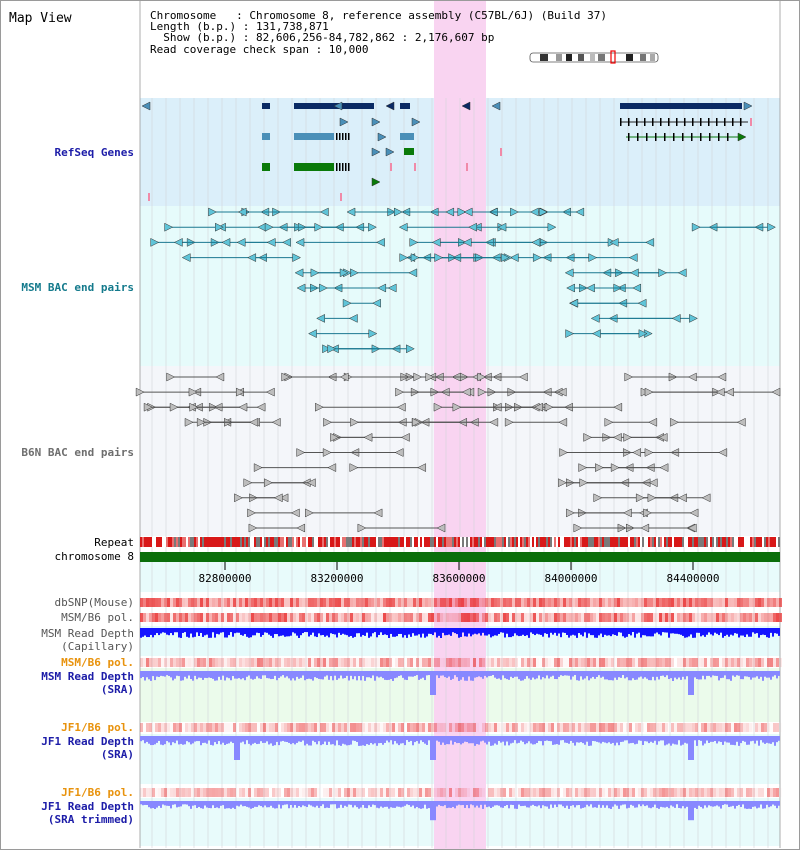 This screenshot has height=850, width=800. What do you see at coordinates (94, 152) in the screenshot?
I see `track-label-refseq: RefSeq Genes` at bounding box center [94, 152].